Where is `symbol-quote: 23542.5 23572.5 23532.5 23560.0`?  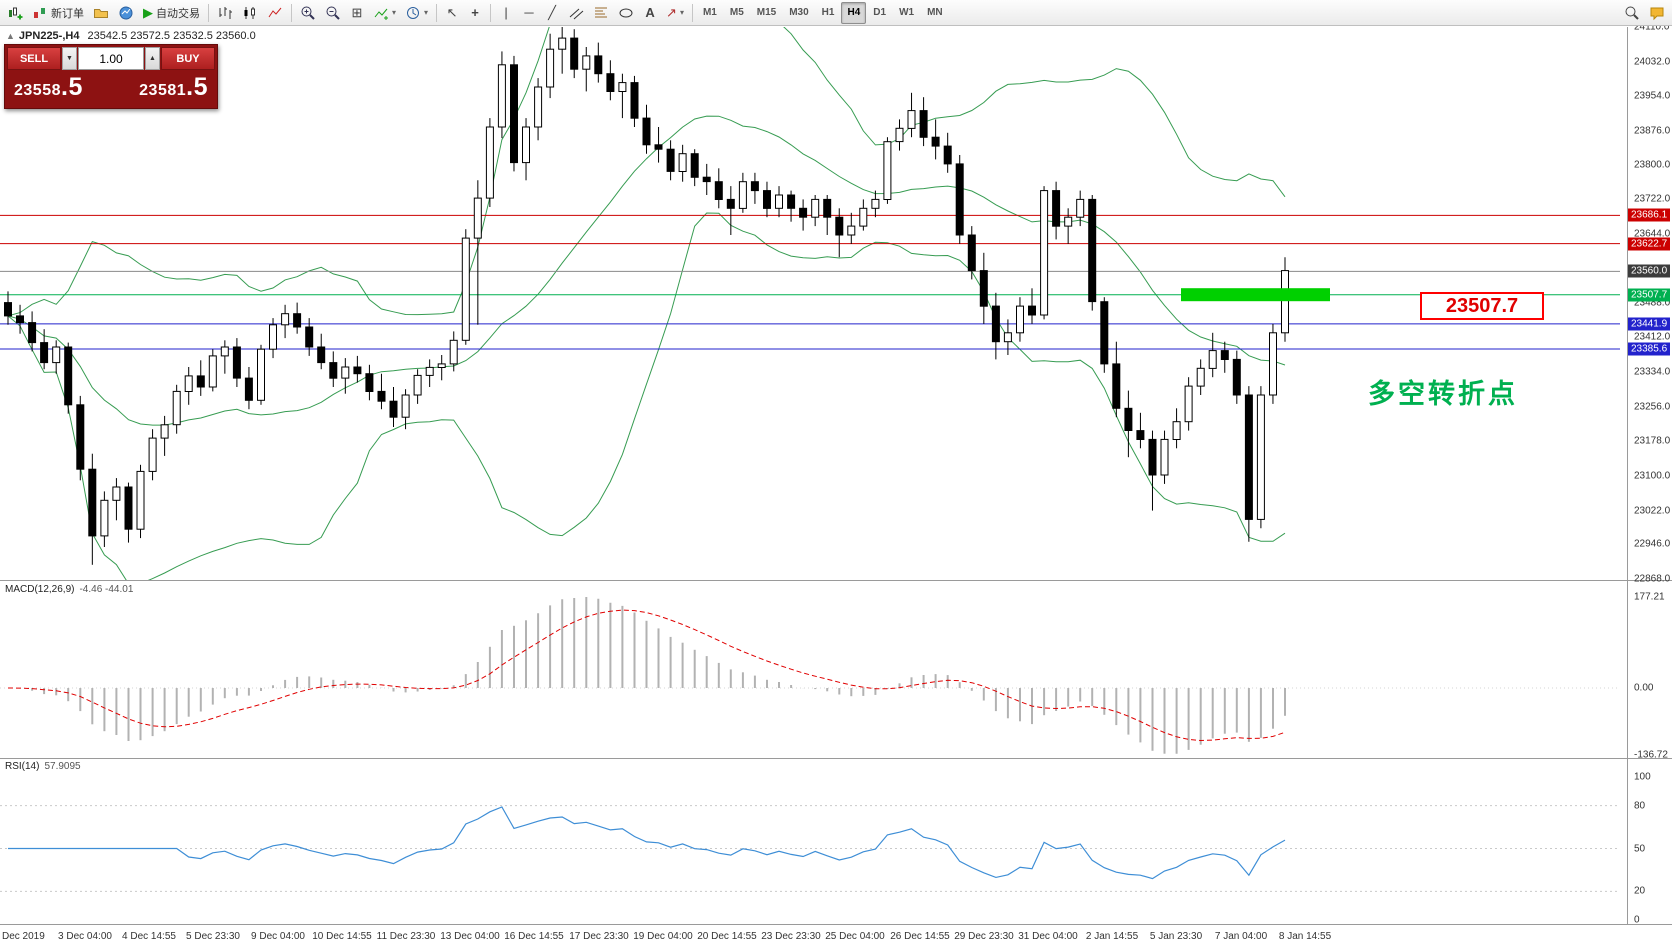 symbol-quote: 23542.5 23572.5 23532.5 23560.0 is located at coordinates (171, 36).